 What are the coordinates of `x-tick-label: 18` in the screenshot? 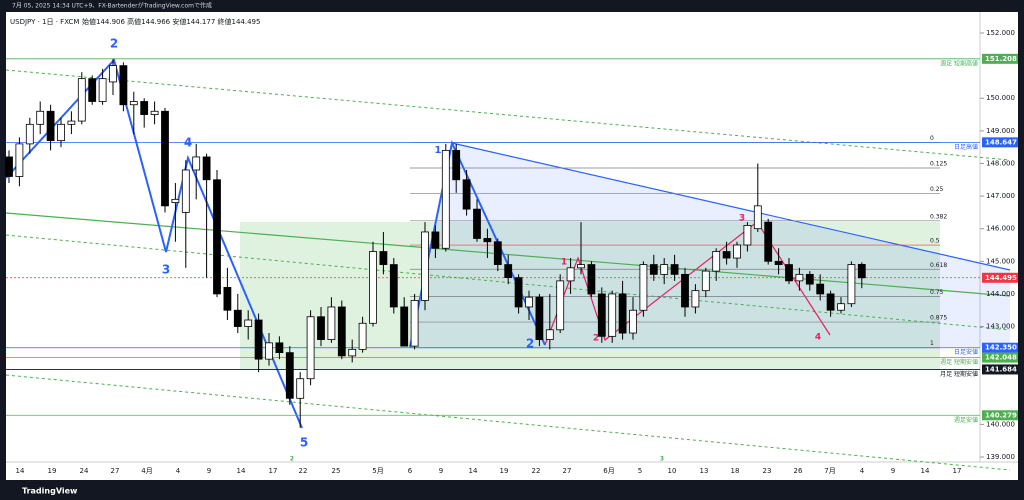 It's located at (735, 471).